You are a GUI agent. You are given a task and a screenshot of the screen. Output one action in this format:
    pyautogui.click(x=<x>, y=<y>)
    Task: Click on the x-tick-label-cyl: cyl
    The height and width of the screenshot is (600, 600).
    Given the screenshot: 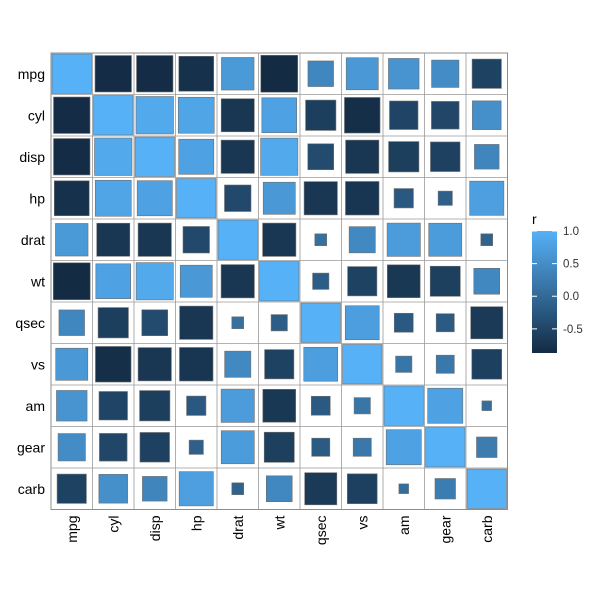 What is the action you would take?
    pyautogui.click(x=113, y=524)
    